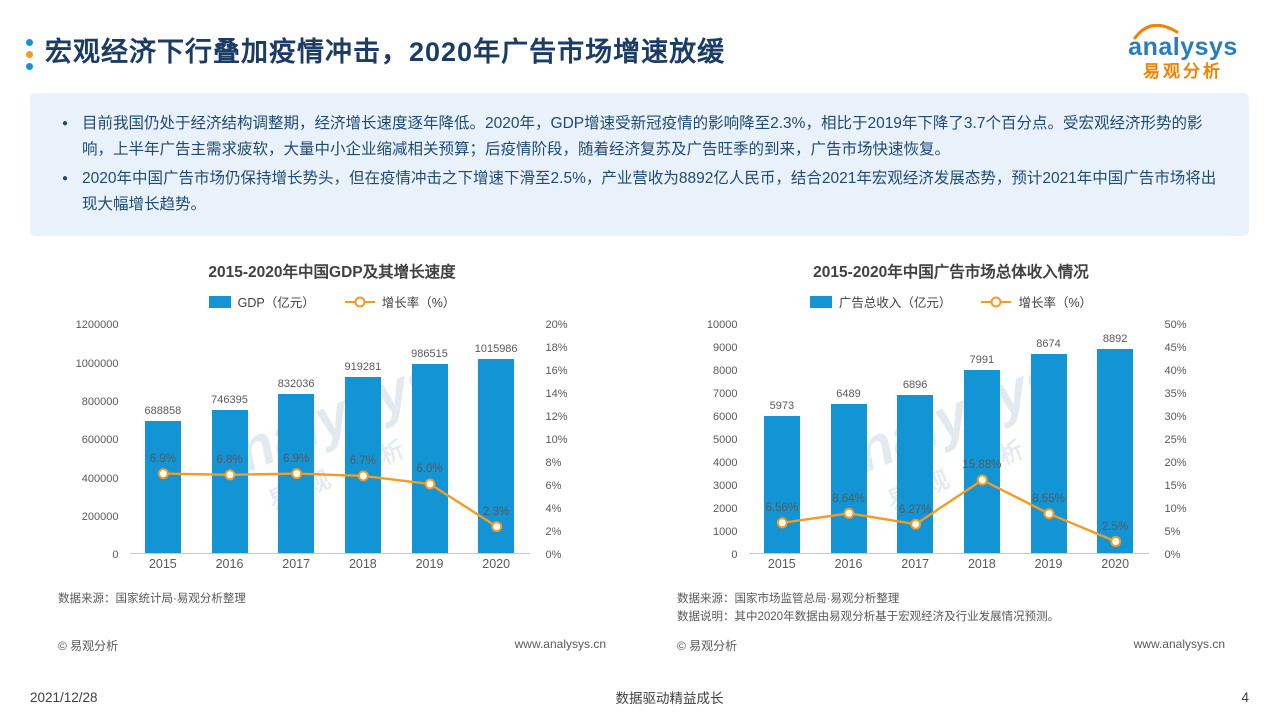  What do you see at coordinates (848, 498) in the screenshot?
I see `growth-value-label: 8.64%` at bounding box center [848, 498].